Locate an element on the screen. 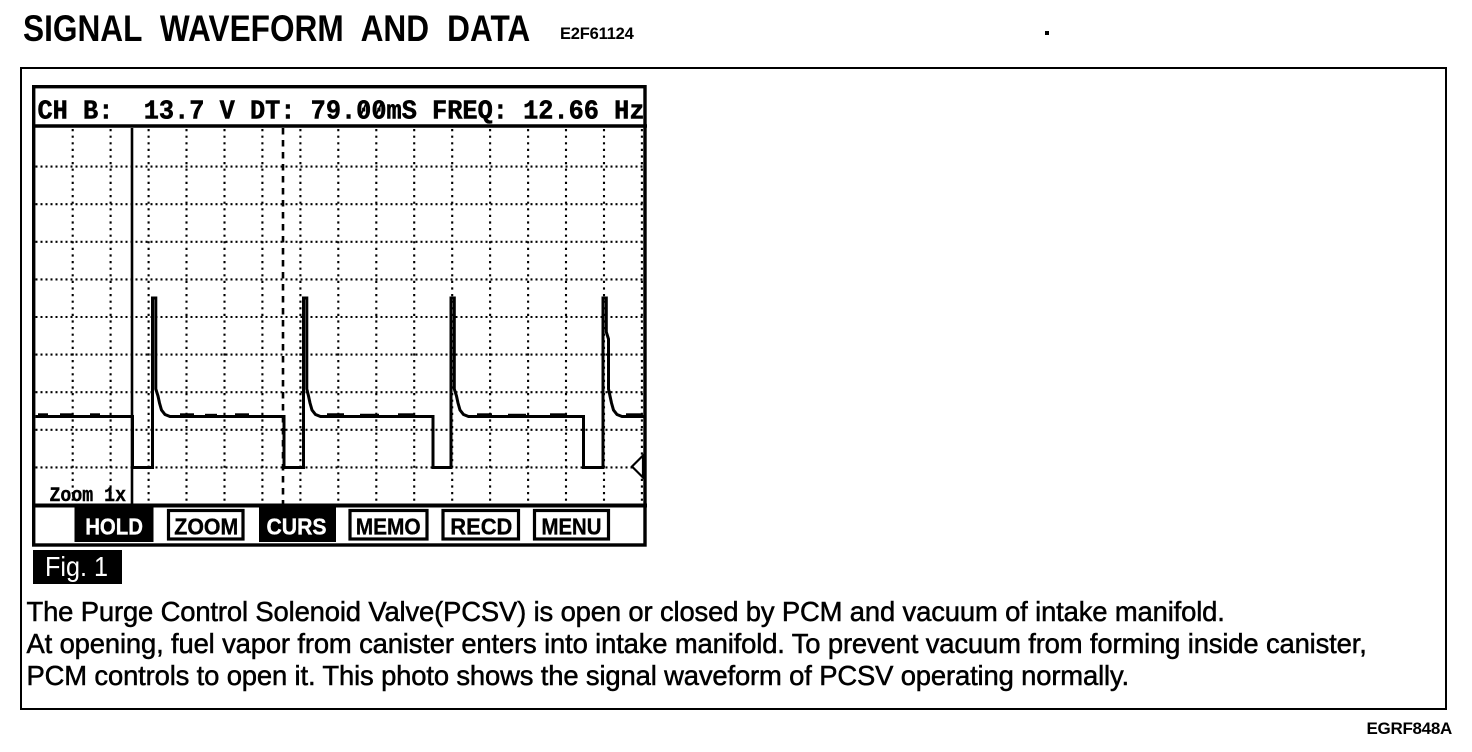 This screenshot has width=1472, height=752. svg-text: MENU is located at coordinates (571, 527).